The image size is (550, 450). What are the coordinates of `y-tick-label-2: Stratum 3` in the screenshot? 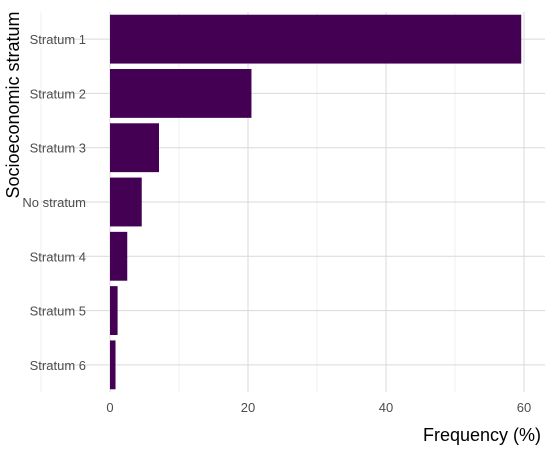 It's located at (58, 148).